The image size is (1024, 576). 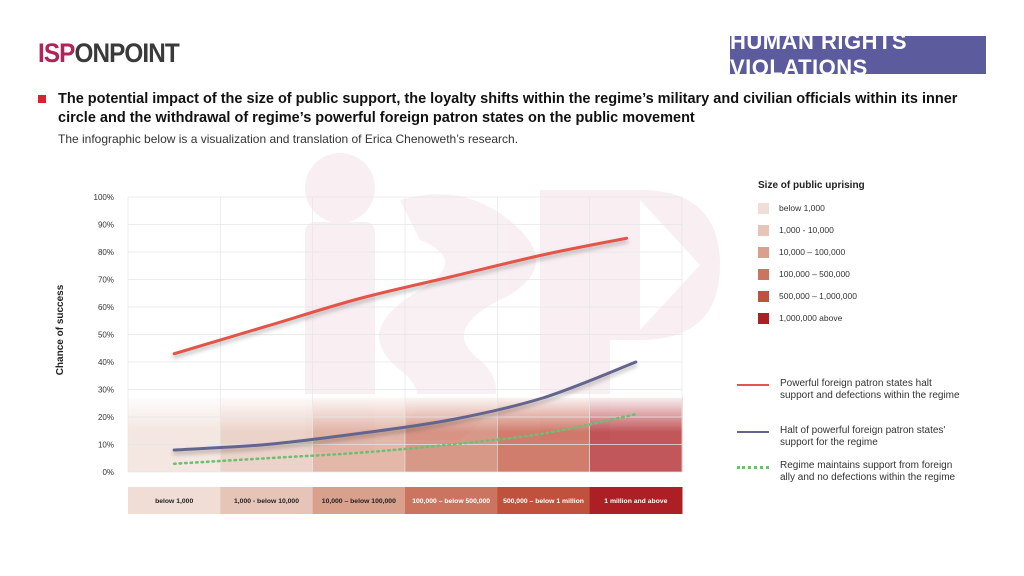 What do you see at coordinates (106, 417) in the screenshot?
I see `y-tick-label: 20%` at bounding box center [106, 417].